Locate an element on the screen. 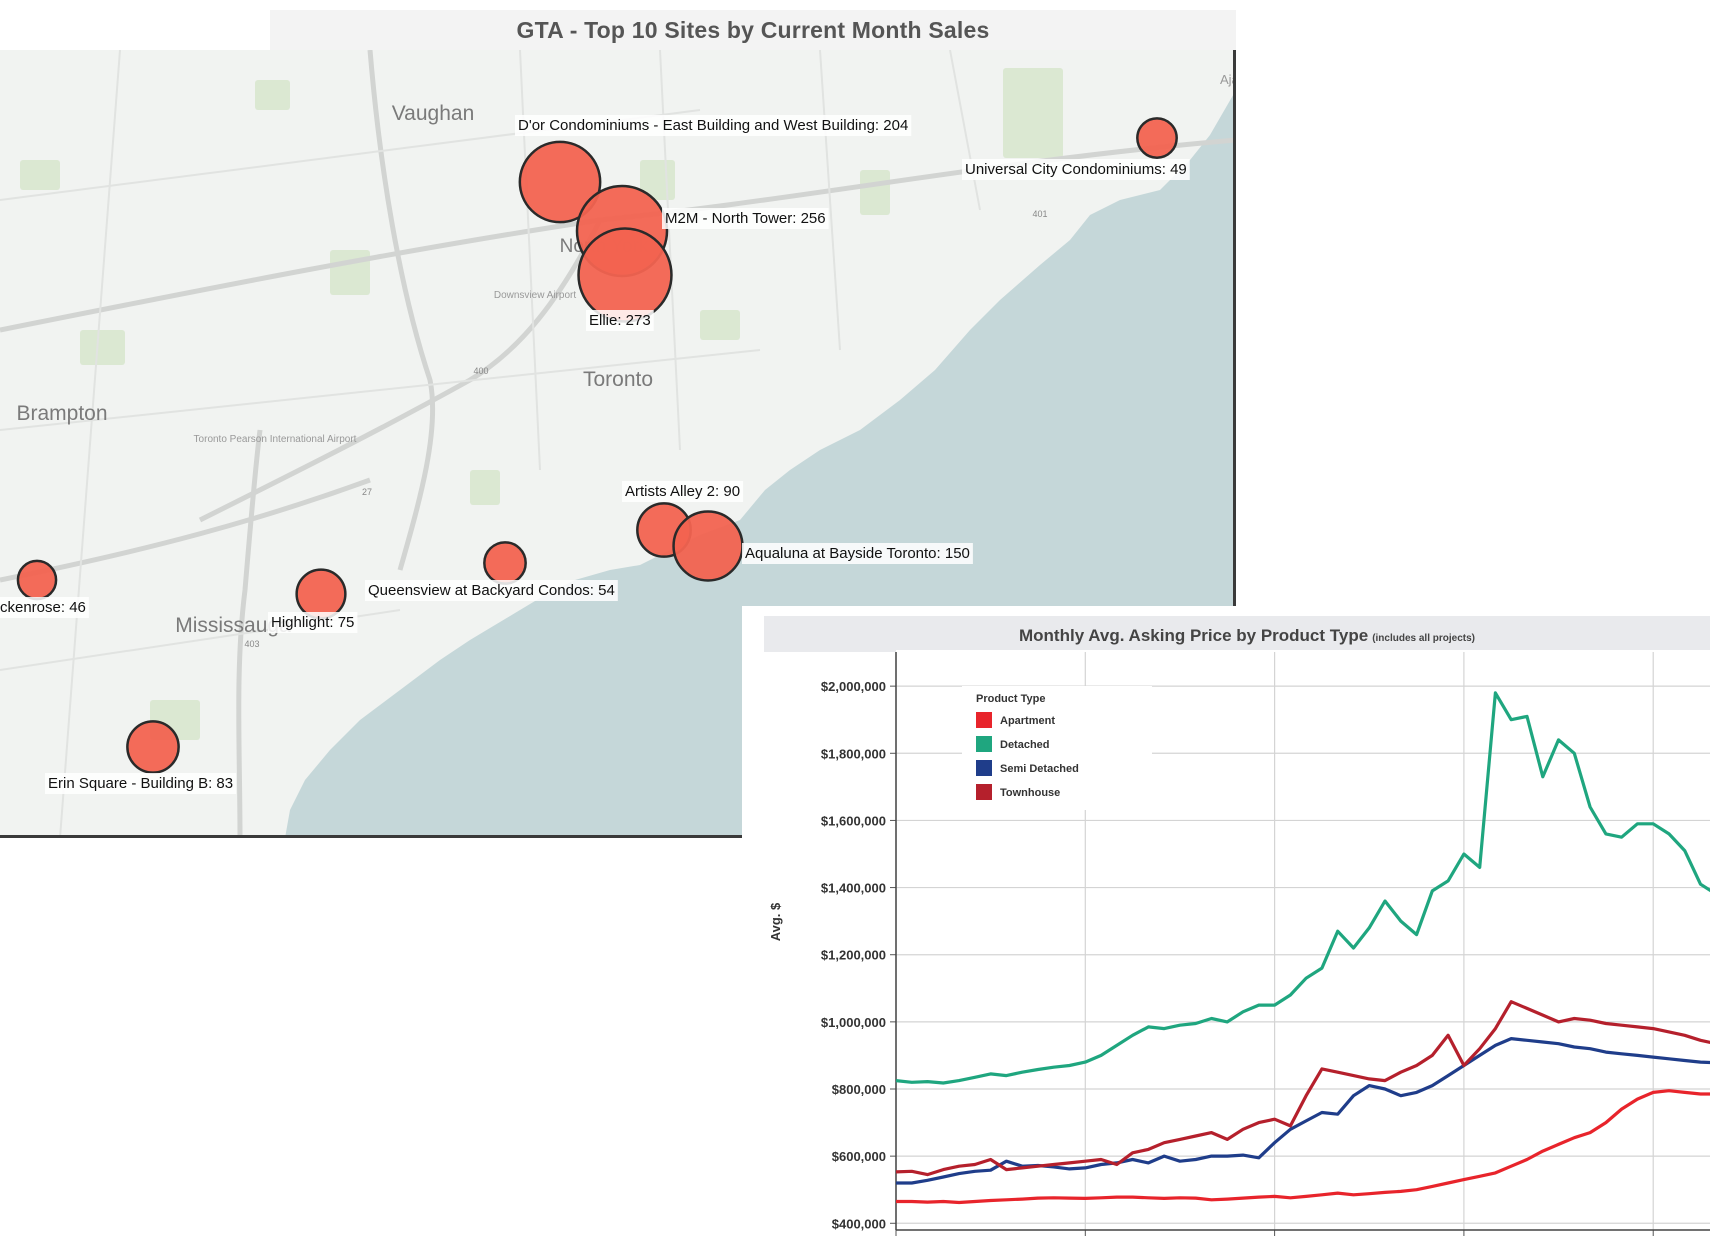 This screenshot has height=1248, width=1710. y-tick-label: $1,800,000 is located at coordinates (853, 753).